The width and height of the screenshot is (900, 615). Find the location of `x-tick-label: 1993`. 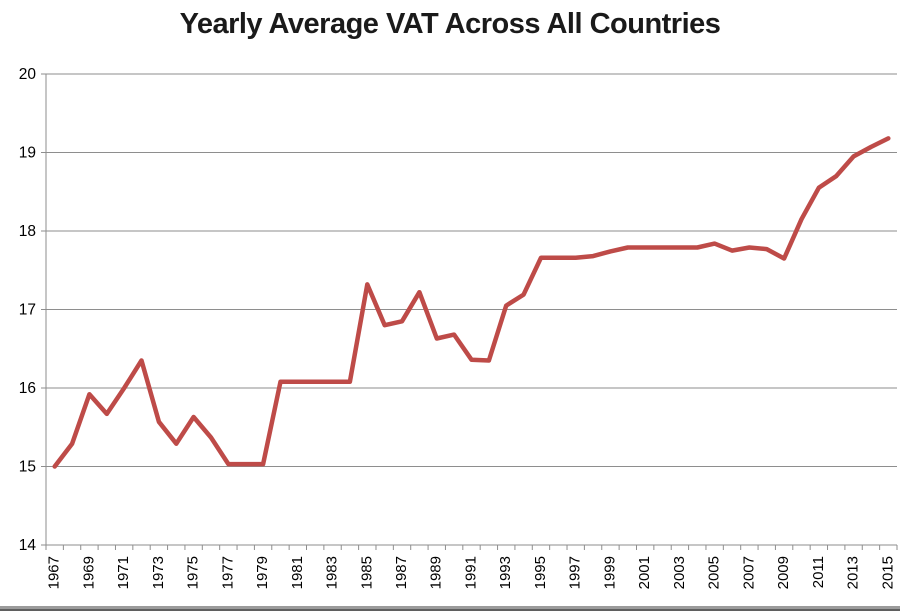

x-tick-label: 1993 is located at coordinates (505, 572).